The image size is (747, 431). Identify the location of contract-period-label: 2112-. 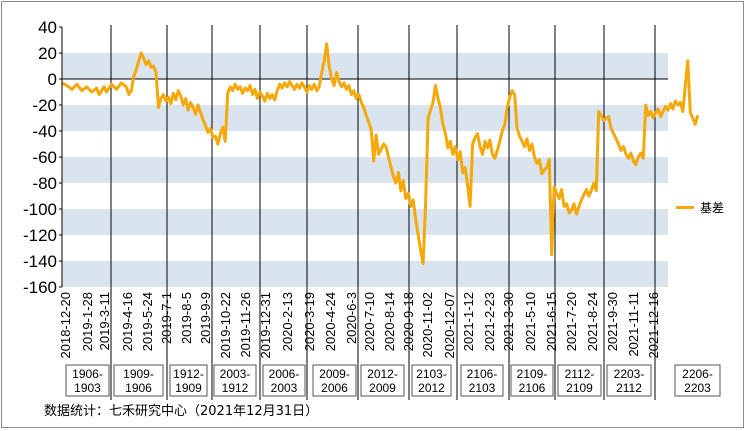
(580, 374).